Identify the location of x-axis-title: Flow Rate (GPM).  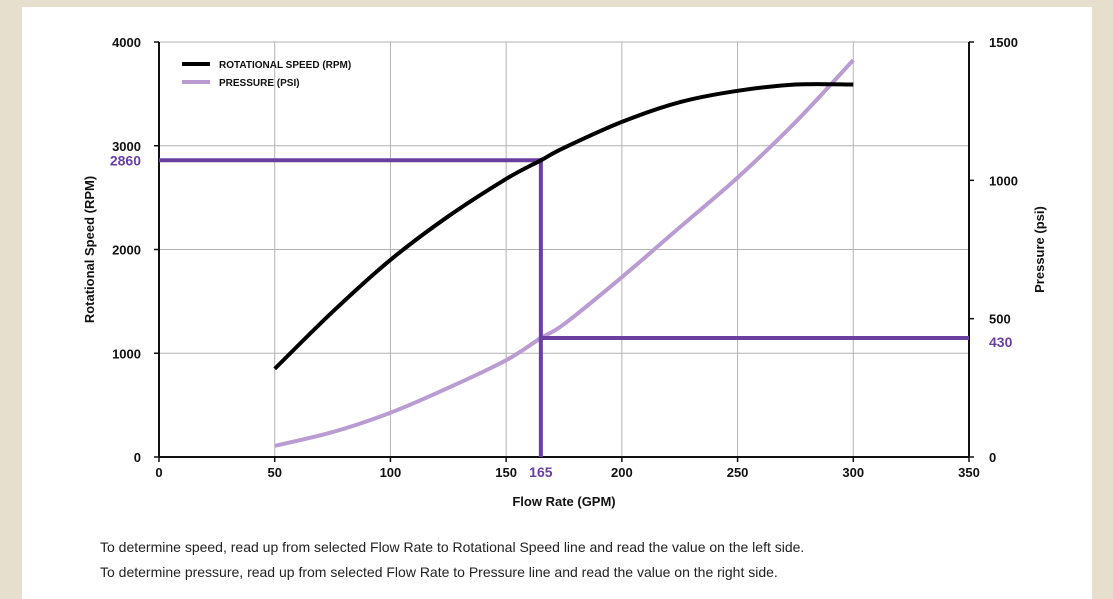
(563, 501).